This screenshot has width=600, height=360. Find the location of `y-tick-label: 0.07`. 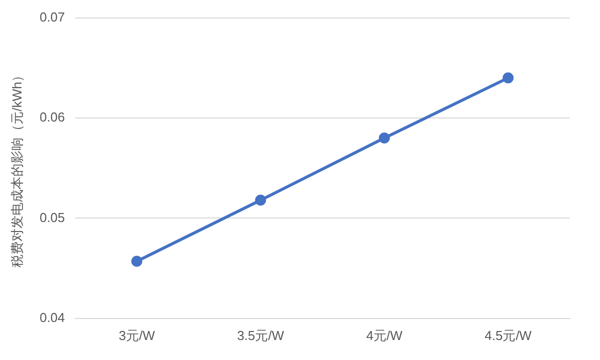

y-tick-label: 0.07 is located at coordinates (52, 16).